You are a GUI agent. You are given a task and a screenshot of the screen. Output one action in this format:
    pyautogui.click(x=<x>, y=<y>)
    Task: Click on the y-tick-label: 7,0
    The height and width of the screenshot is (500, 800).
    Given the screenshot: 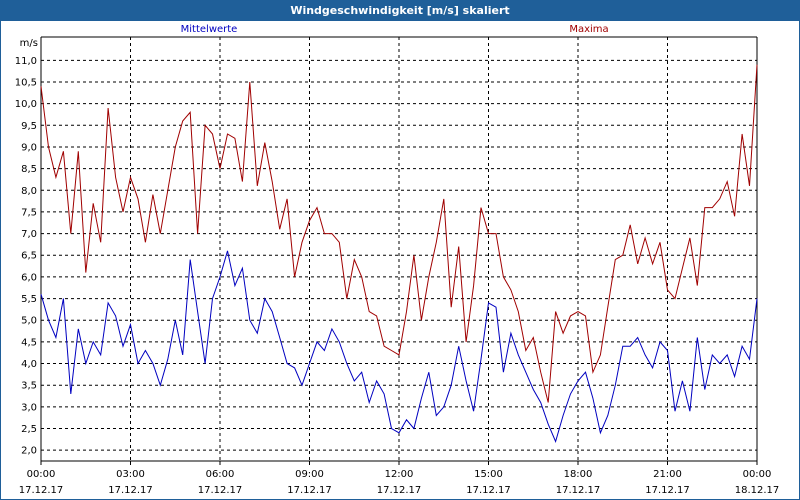 What is the action you would take?
    pyautogui.click(x=29, y=234)
    